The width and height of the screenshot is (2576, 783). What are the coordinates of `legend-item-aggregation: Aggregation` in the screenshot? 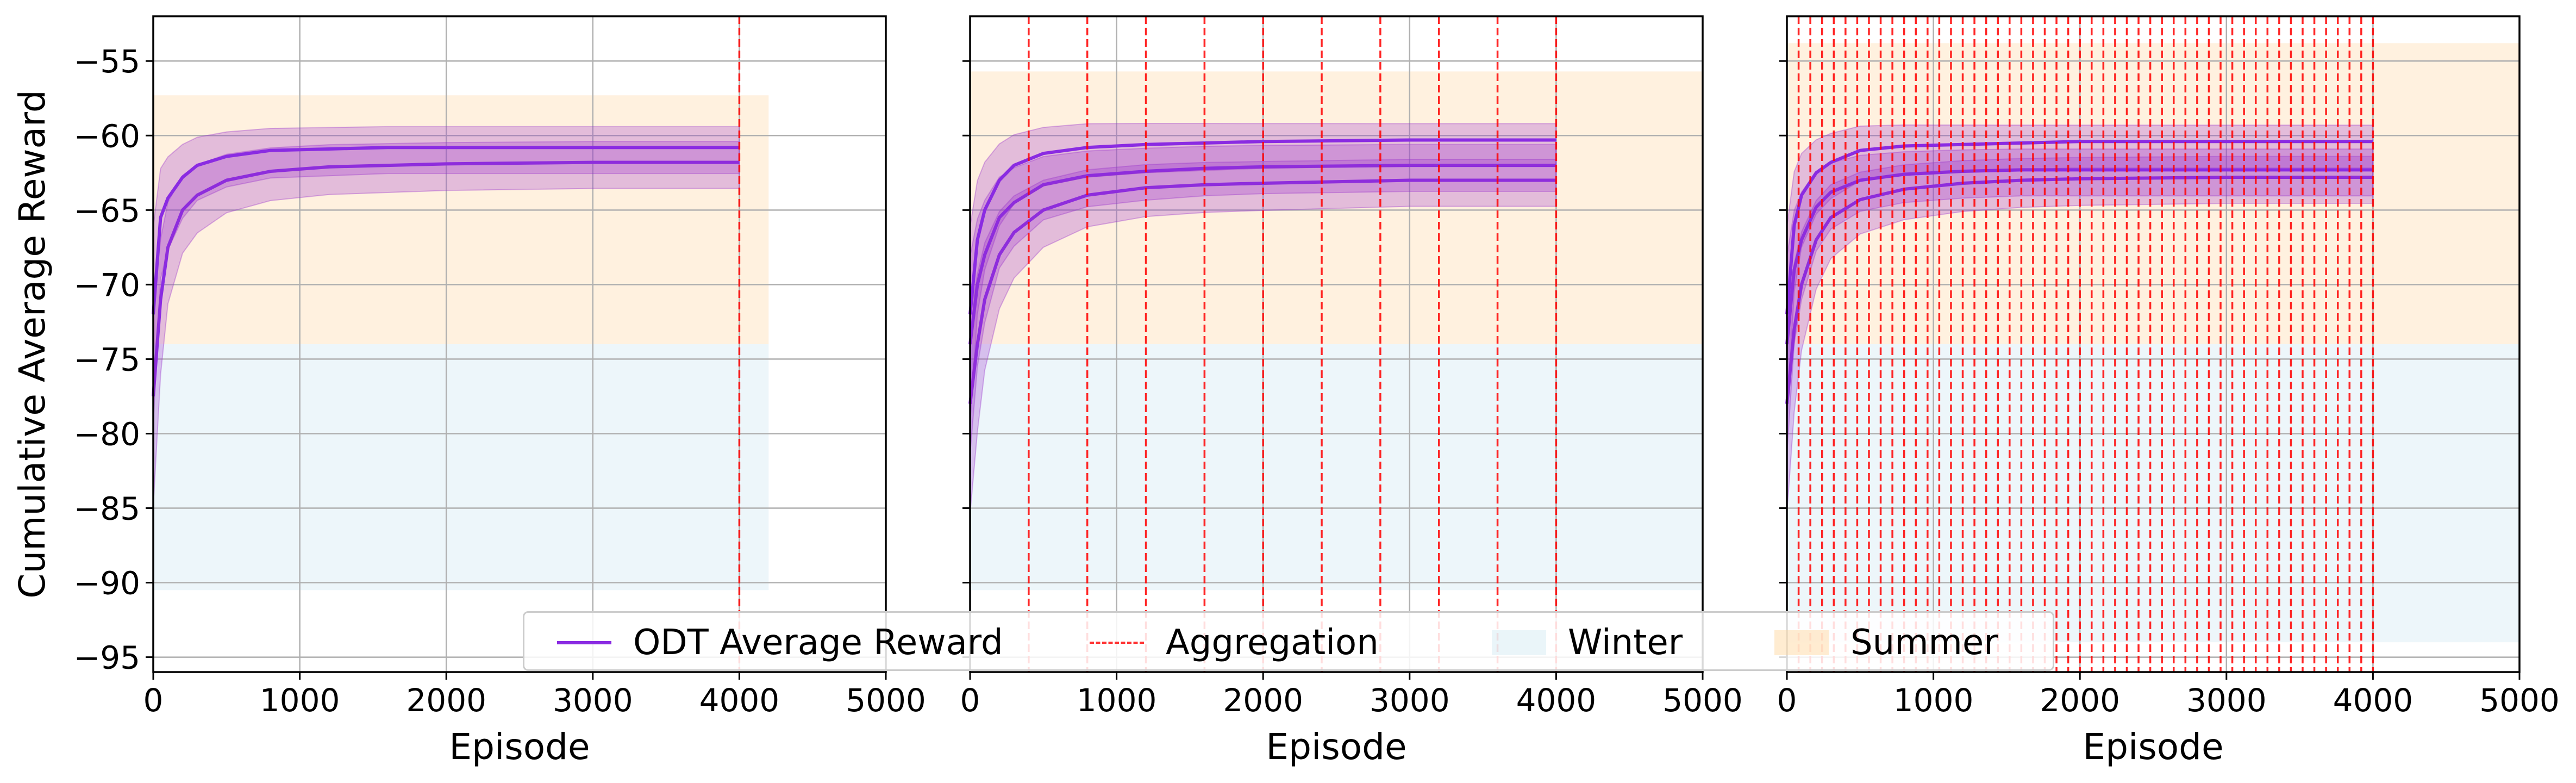 It's located at (1234, 643).